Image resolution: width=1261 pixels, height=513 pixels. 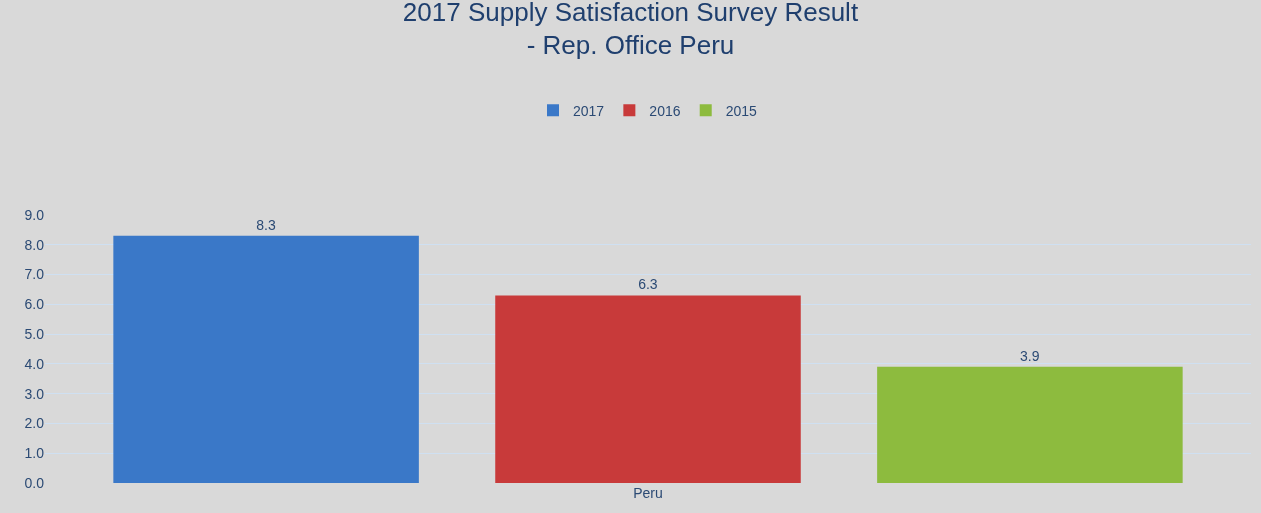 I want to click on x-tick-label: Peru, so click(x=648, y=493).